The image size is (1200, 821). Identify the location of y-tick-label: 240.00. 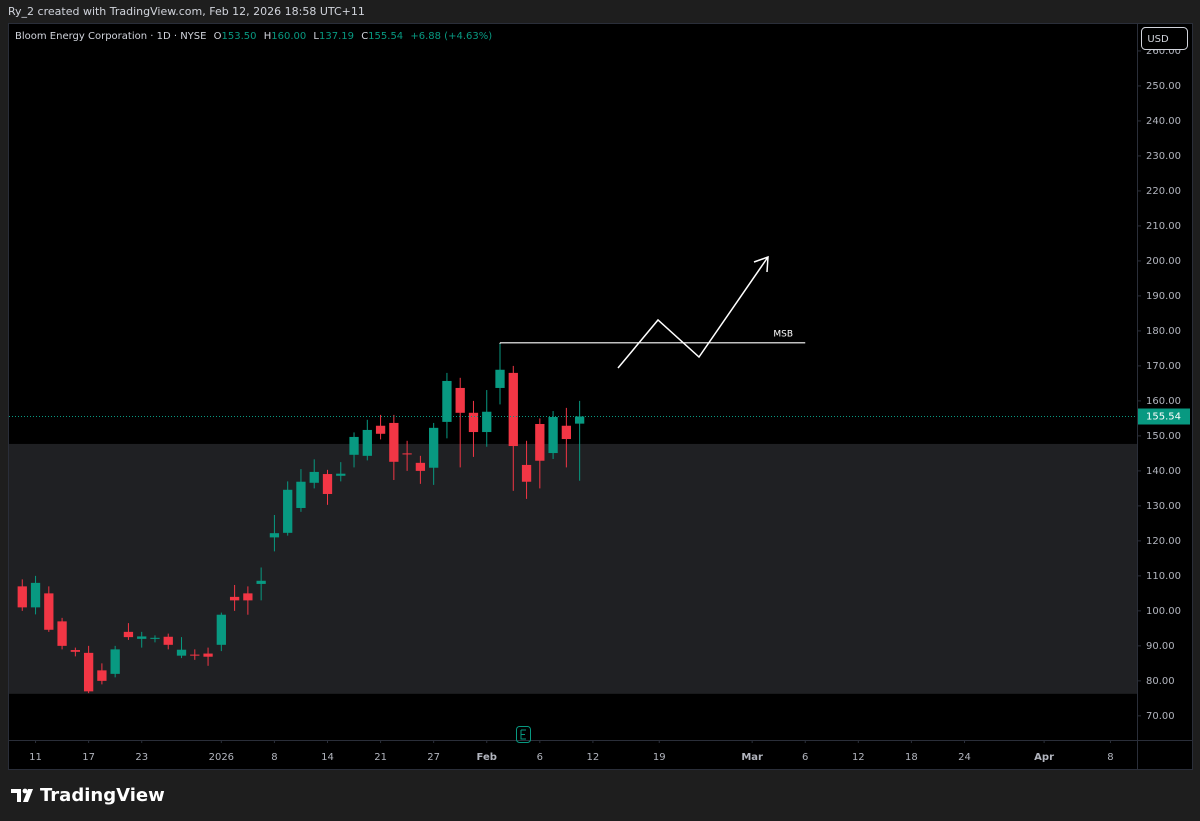
(1163, 121).